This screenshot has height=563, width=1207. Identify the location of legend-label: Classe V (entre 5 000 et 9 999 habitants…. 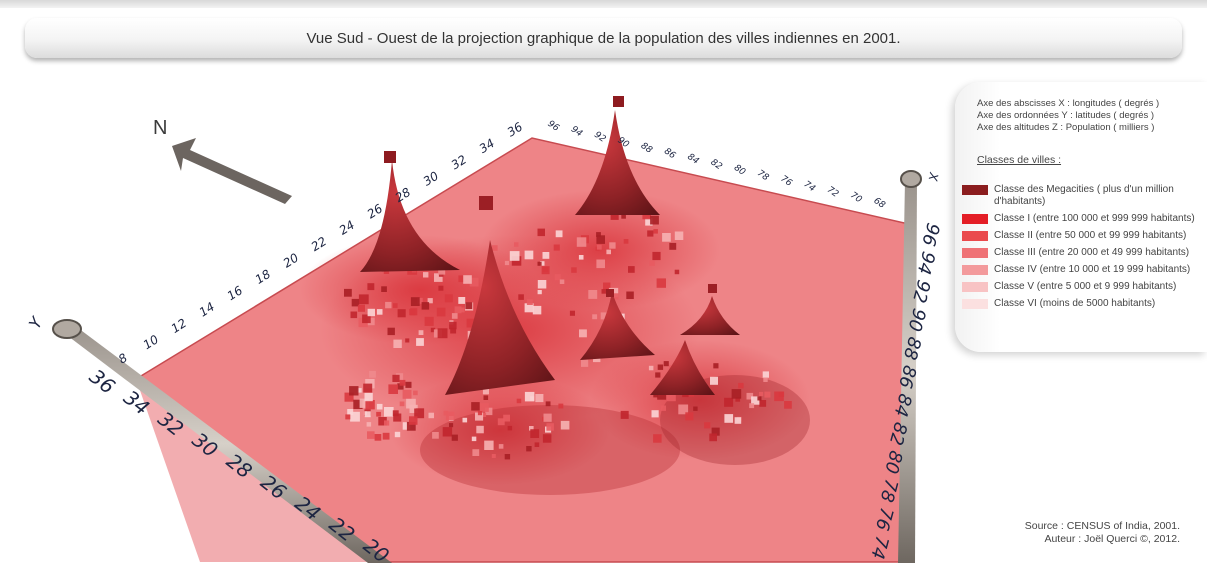
(1085, 286).